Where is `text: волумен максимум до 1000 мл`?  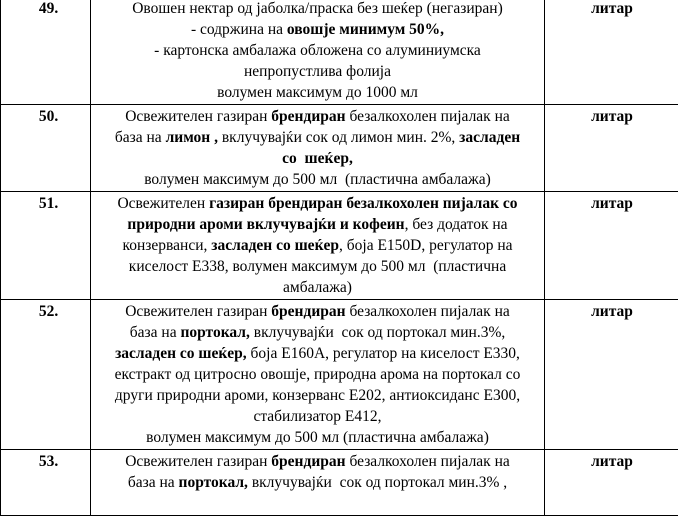 text: волумен максимум до 1000 мл is located at coordinates (317, 92).